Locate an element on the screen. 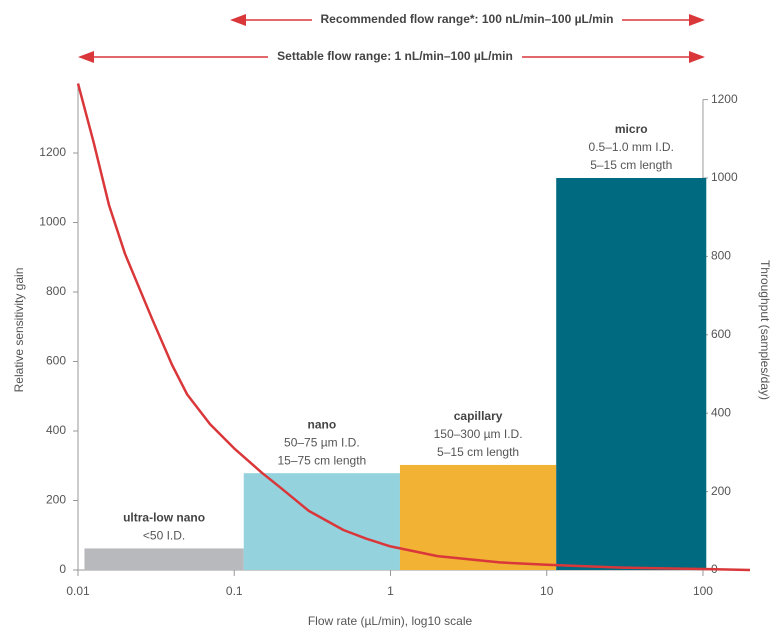 This screenshot has height=638, width=784. y-tick-label: 600 is located at coordinates (56, 361).